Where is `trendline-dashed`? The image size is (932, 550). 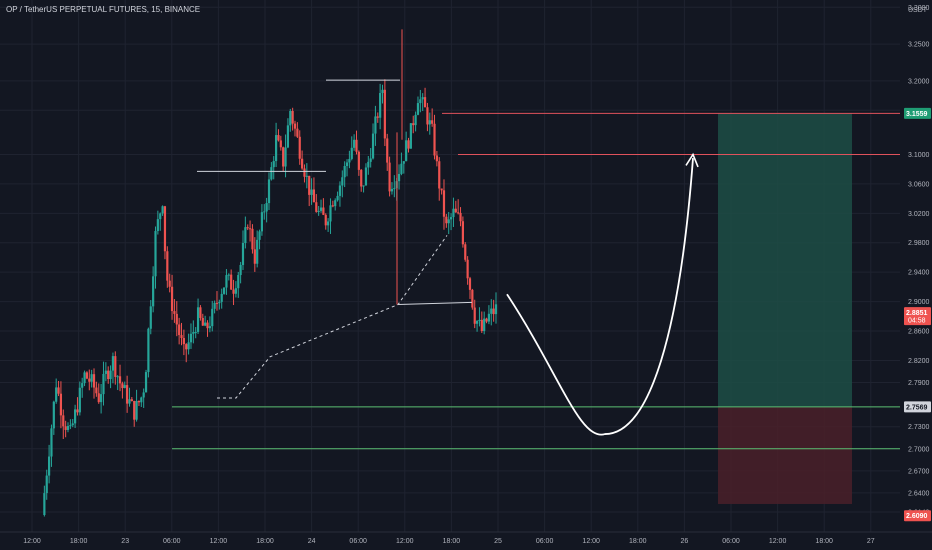 trendline-dashed is located at coordinates (332, 317).